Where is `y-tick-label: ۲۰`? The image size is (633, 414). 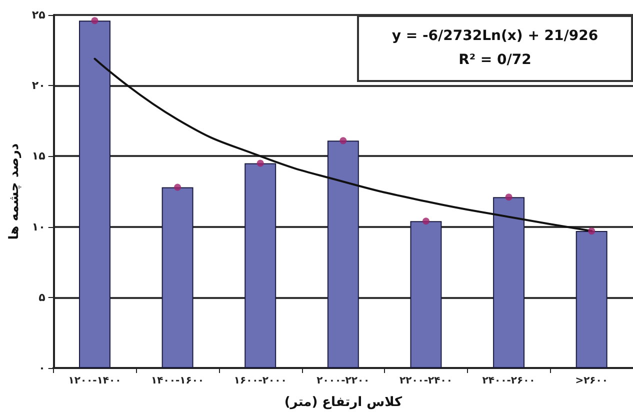
y-tick-label: ۲۰ is located at coordinates (39, 85).